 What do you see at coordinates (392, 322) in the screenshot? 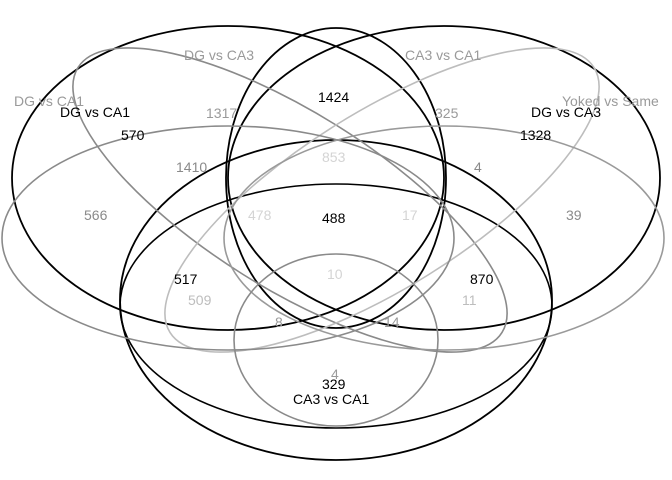
I see `count-14: 14` at bounding box center [392, 322].